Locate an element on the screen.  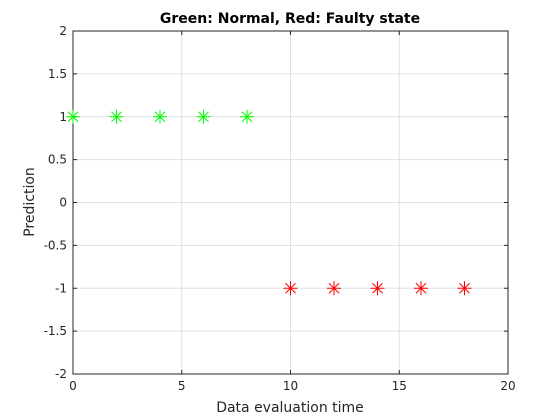
x-tick-label: 5 is located at coordinates (182, 386).